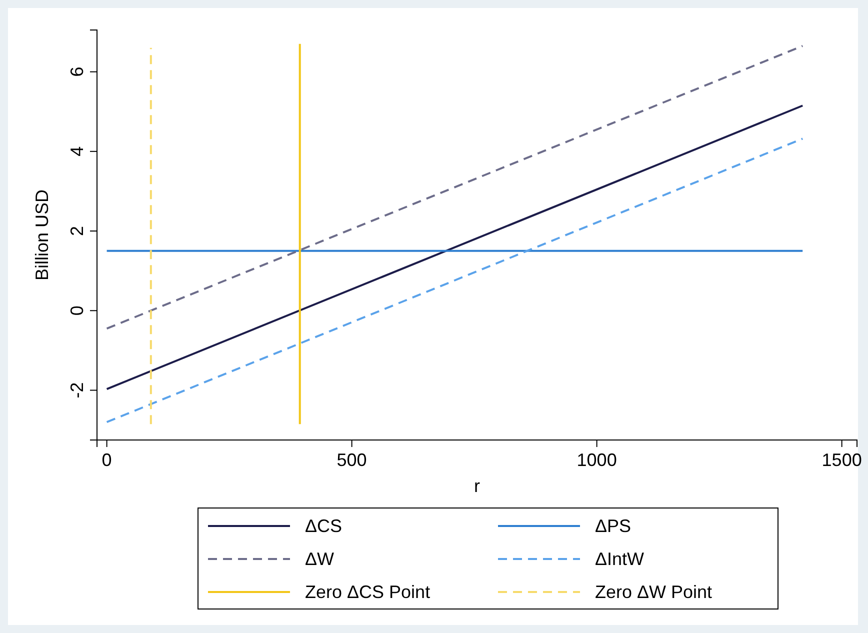  What do you see at coordinates (319, 559) in the screenshot?
I see `legend-label: ΔW` at bounding box center [319, 559].